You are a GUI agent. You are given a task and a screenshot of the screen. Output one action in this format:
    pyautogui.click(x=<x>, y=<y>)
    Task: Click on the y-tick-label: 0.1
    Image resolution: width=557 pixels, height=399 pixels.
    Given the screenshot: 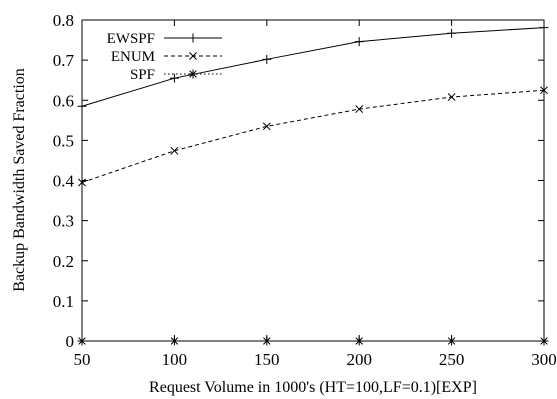 What is the action you would take?
    pyautogui.click(x=63, y=301)
    